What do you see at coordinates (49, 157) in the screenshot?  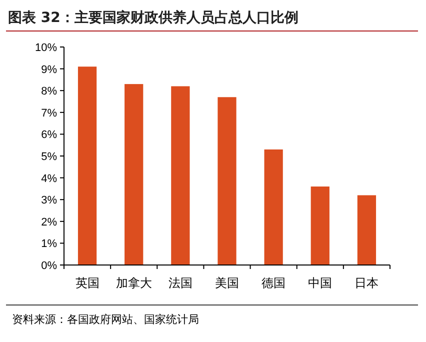 I see `y-tick-label: 5%` at bounding box center [49, 157].